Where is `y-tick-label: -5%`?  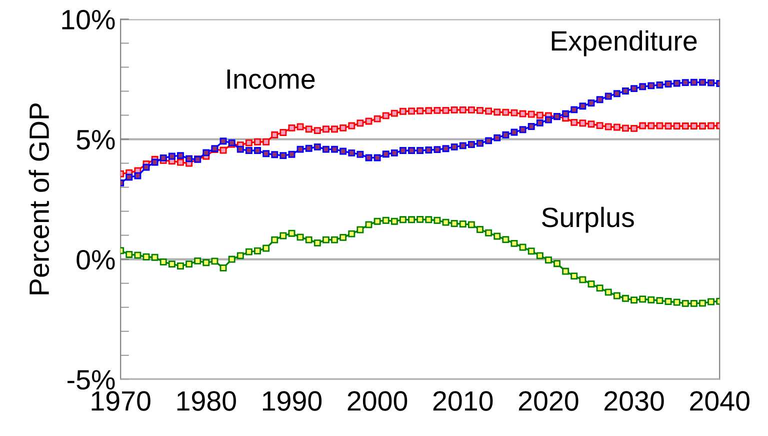
y-tick-label: -5% is located at coordinates (91, 380).